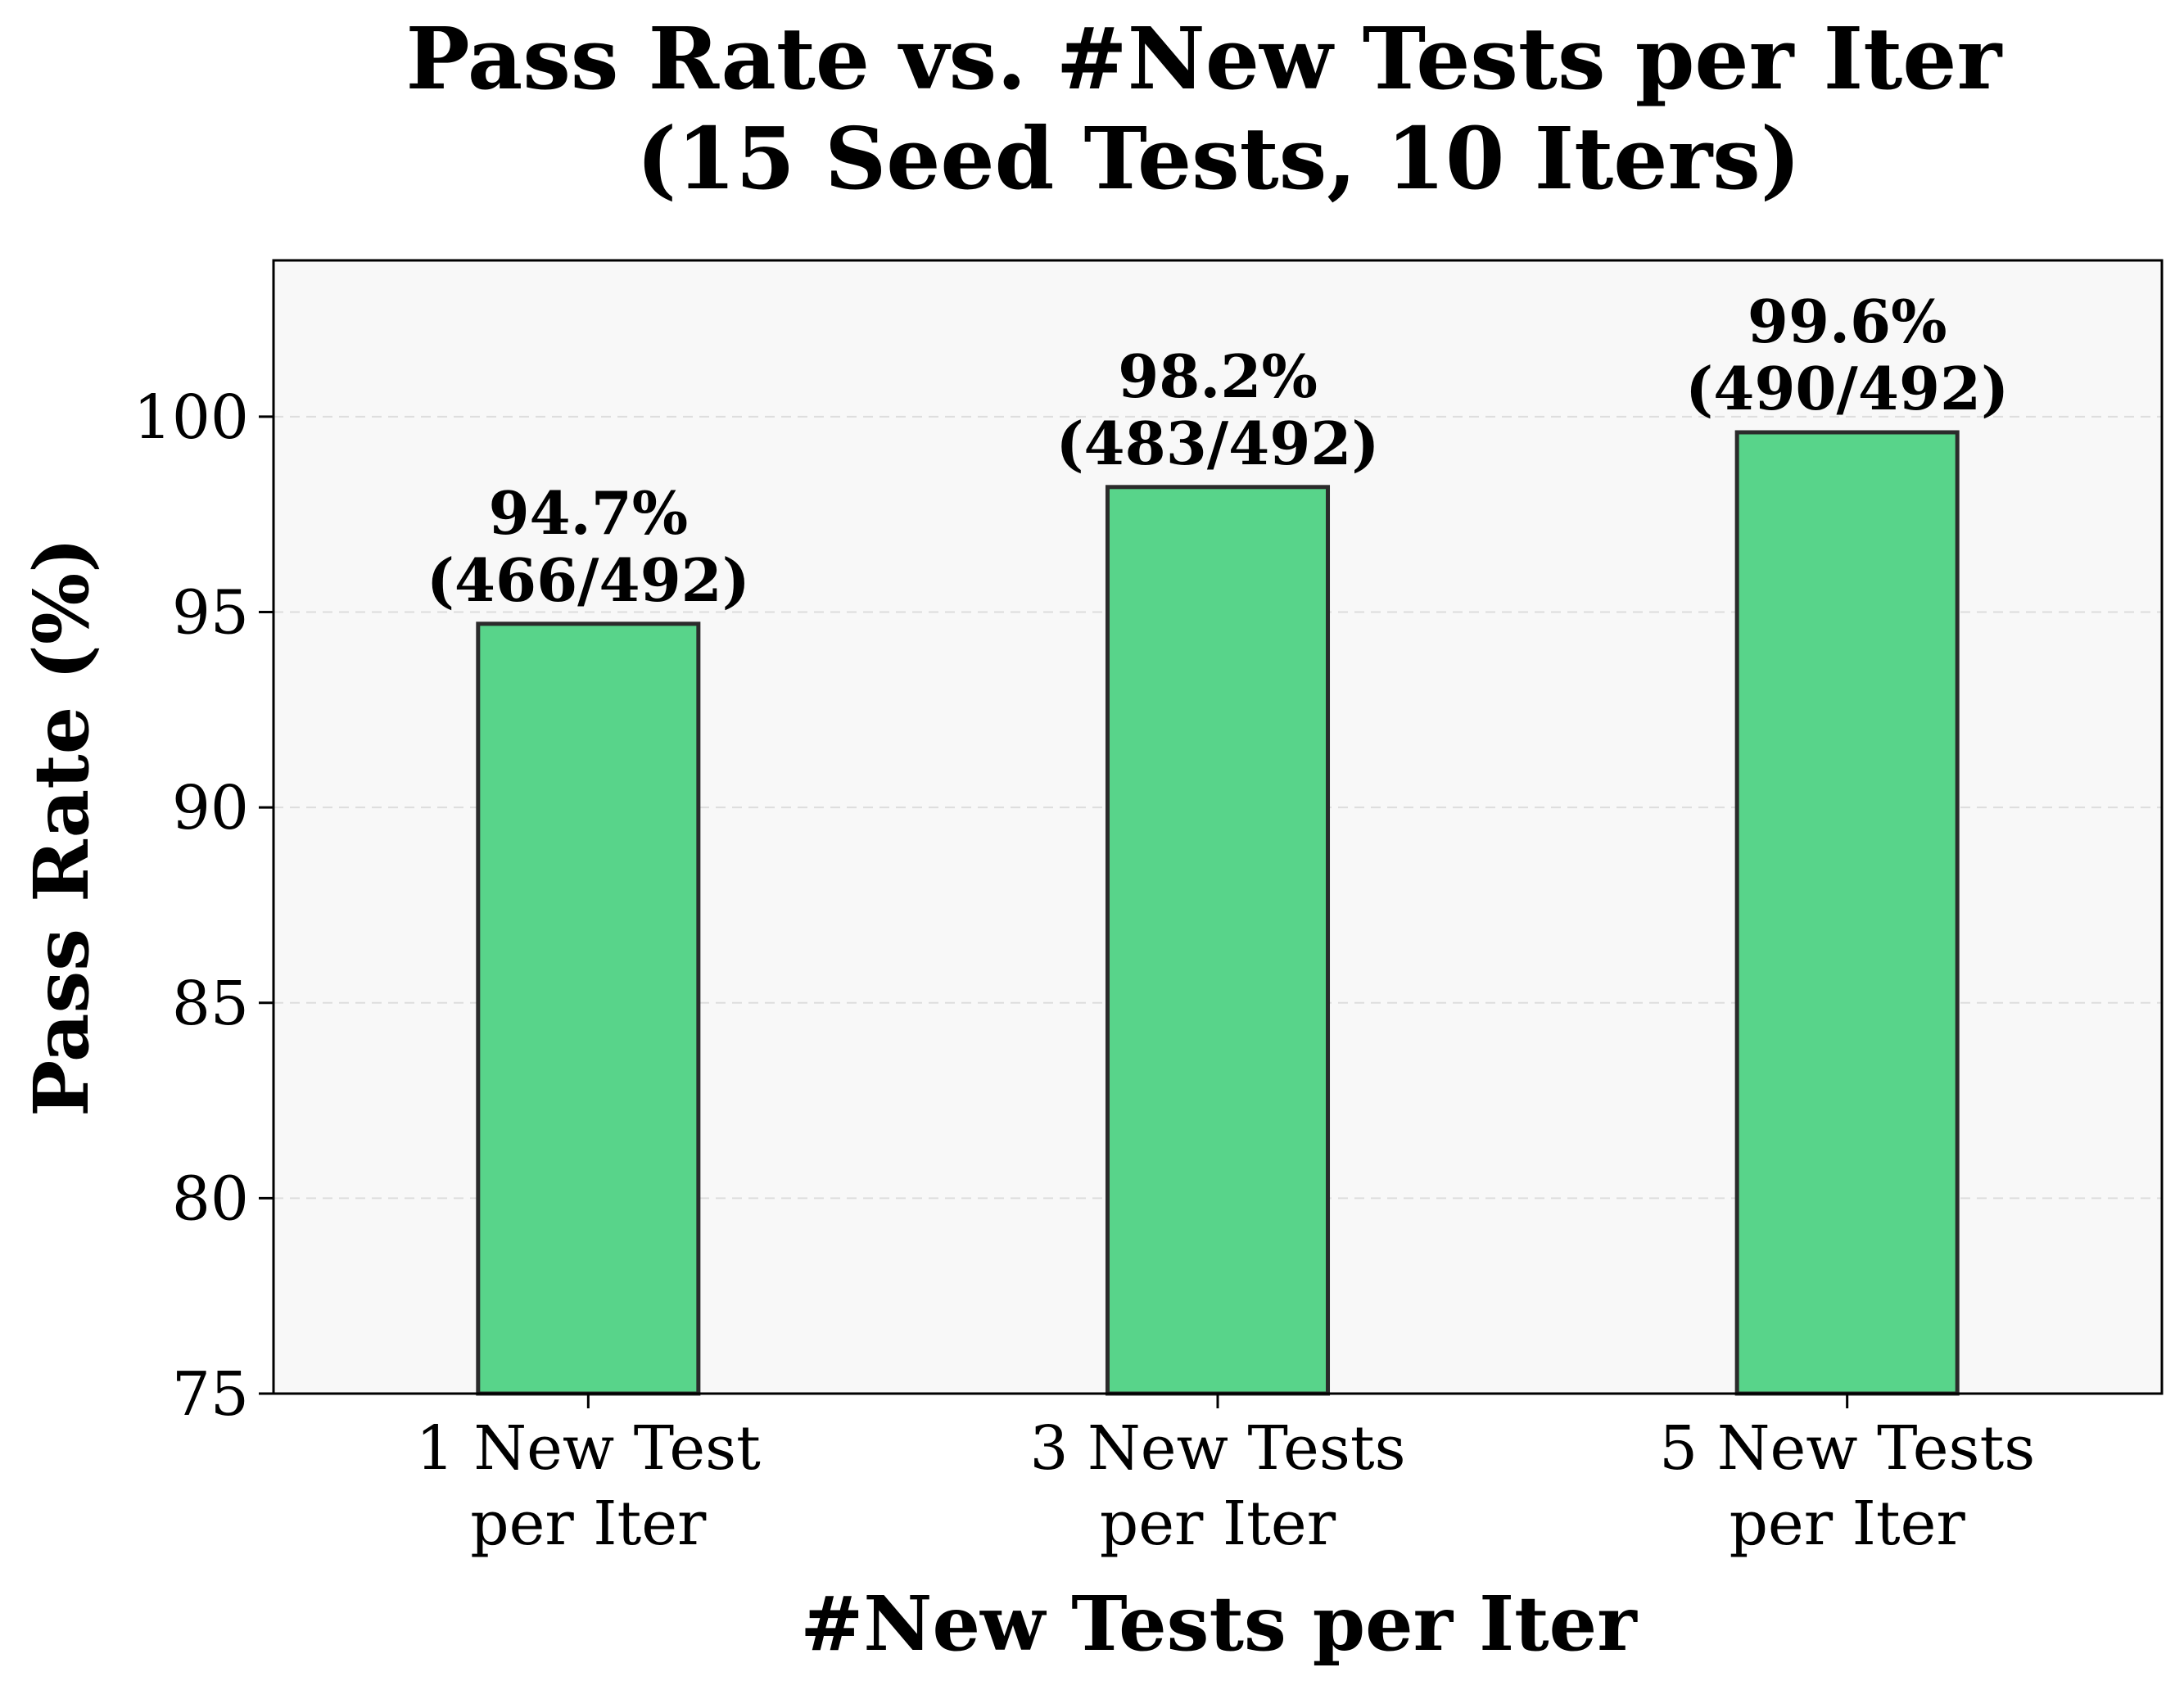  Describe the element at coordinates (211, 1004) in the screenshot. I see `y-tick-label: 85` at that location.